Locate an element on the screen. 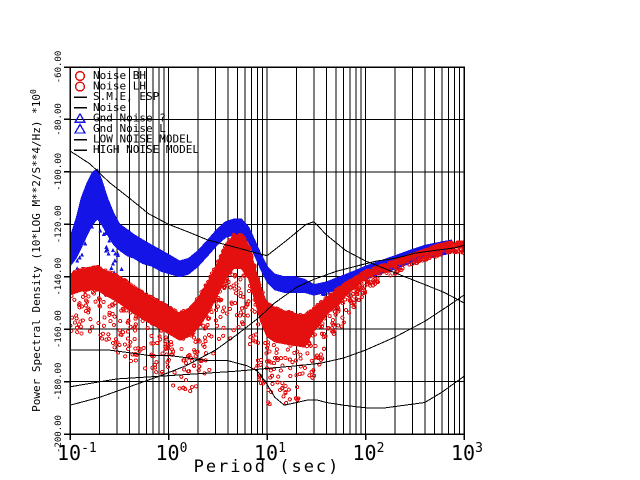 The image size is (640, 480). legend-item: LOW NOISE MODEL is located at coordinates (133, 139).